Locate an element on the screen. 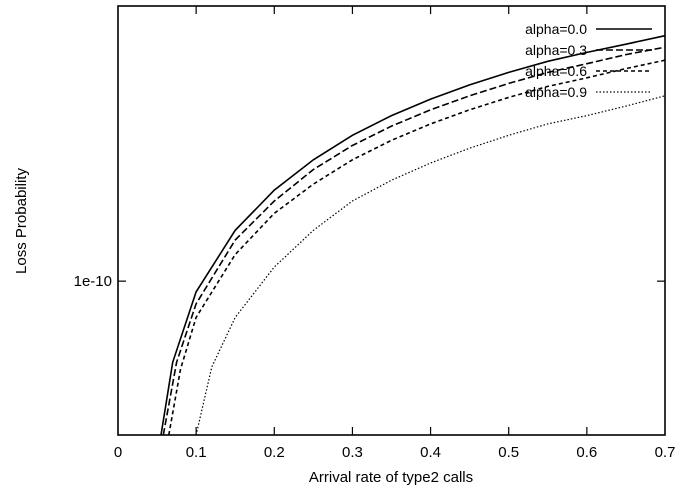  legend: alpha=0.0 alpha=0.3 alpha=0.6 alpha=0.9 is located at coordinates (588, 60).